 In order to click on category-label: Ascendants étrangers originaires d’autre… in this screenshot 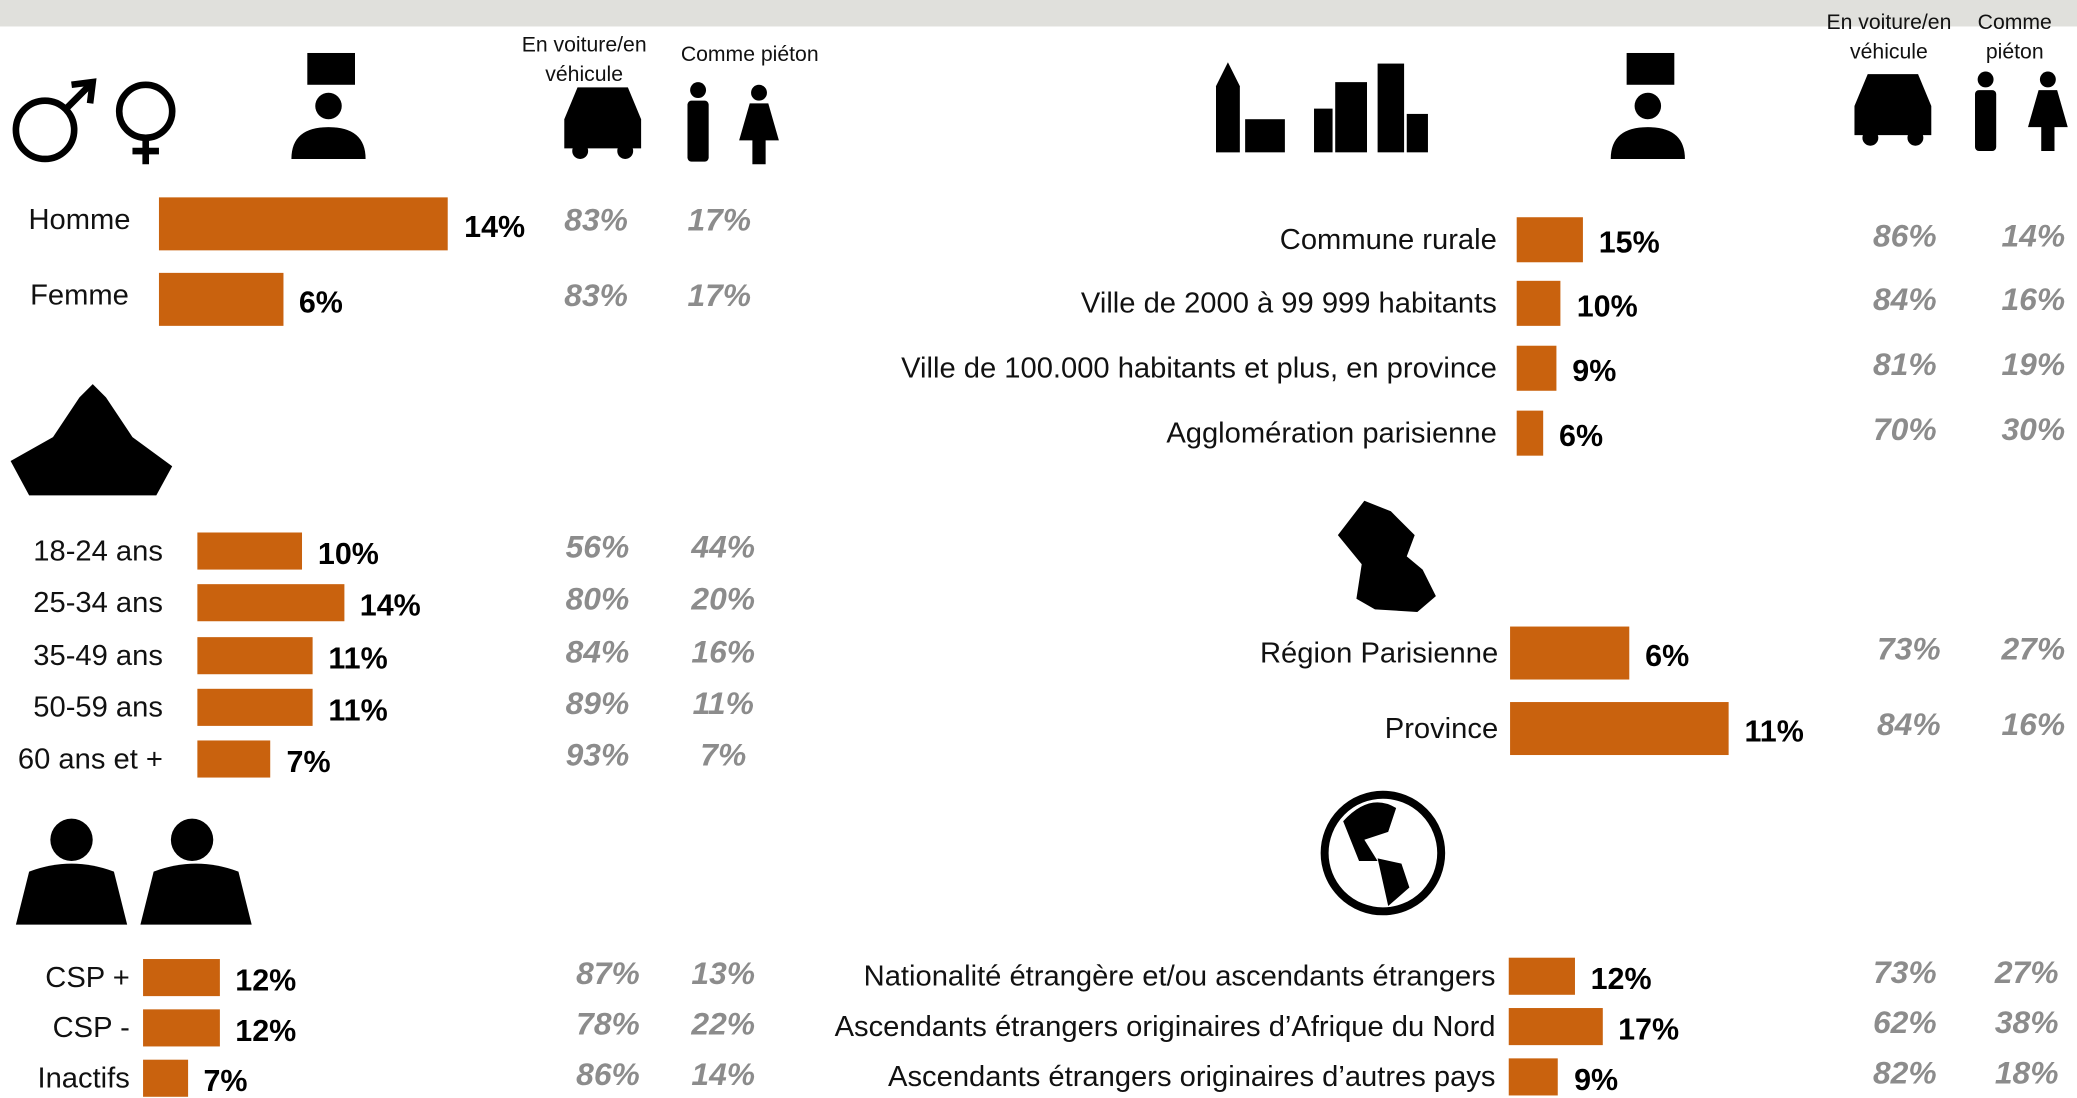, I will do `click(1192, 1076)`.